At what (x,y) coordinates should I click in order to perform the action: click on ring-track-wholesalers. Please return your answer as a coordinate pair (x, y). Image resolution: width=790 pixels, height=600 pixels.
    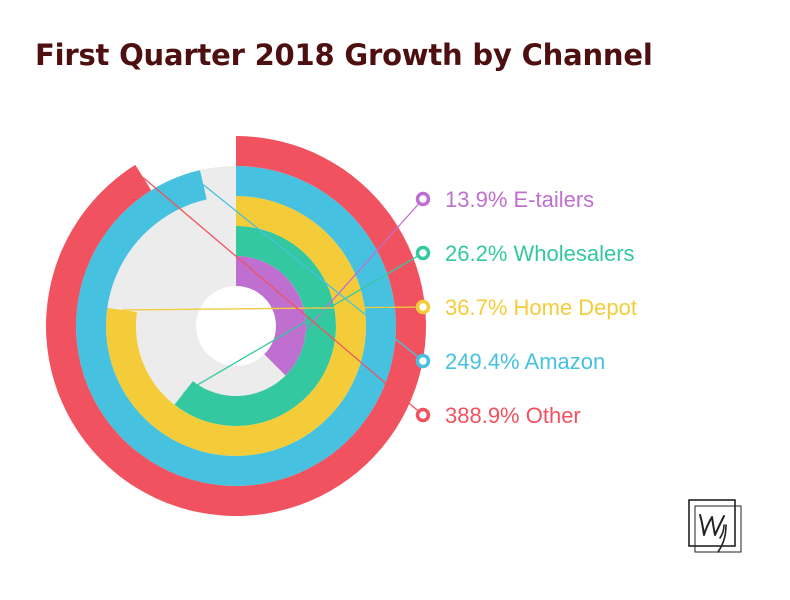
    Looking at the image, I should click on (186, 315).